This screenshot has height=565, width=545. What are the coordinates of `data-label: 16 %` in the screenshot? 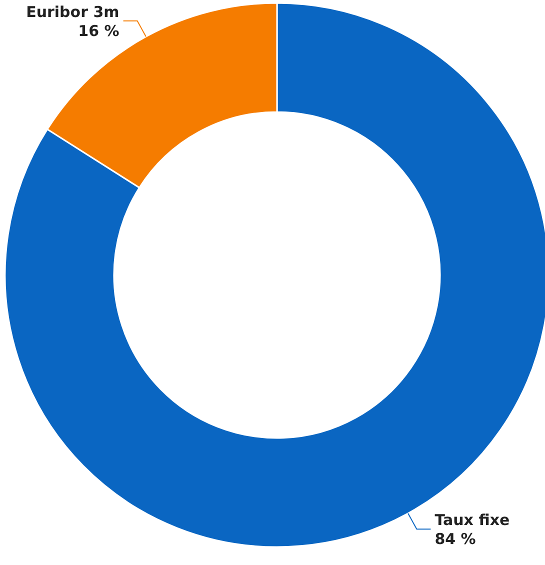 It's located at (99, 31).